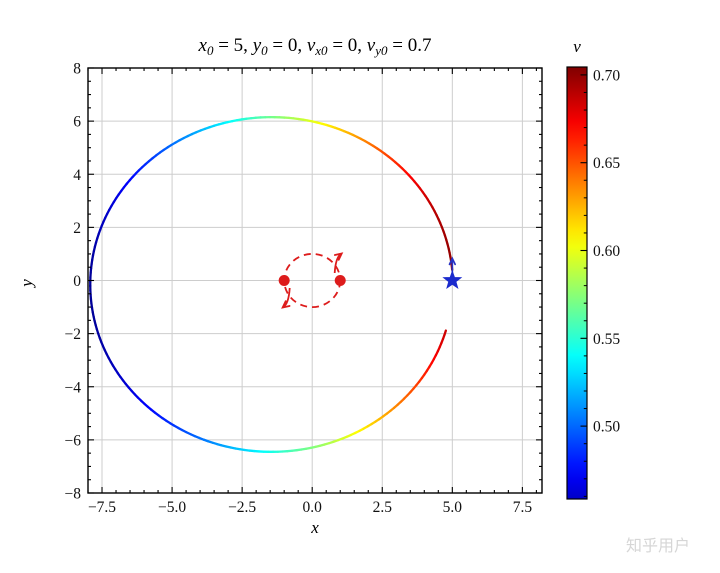 The image size is (720, 573). What do you see at coordinates (452, 279) in the screenshot?
I see `start-star-marker` at bounding box center [452, 279].